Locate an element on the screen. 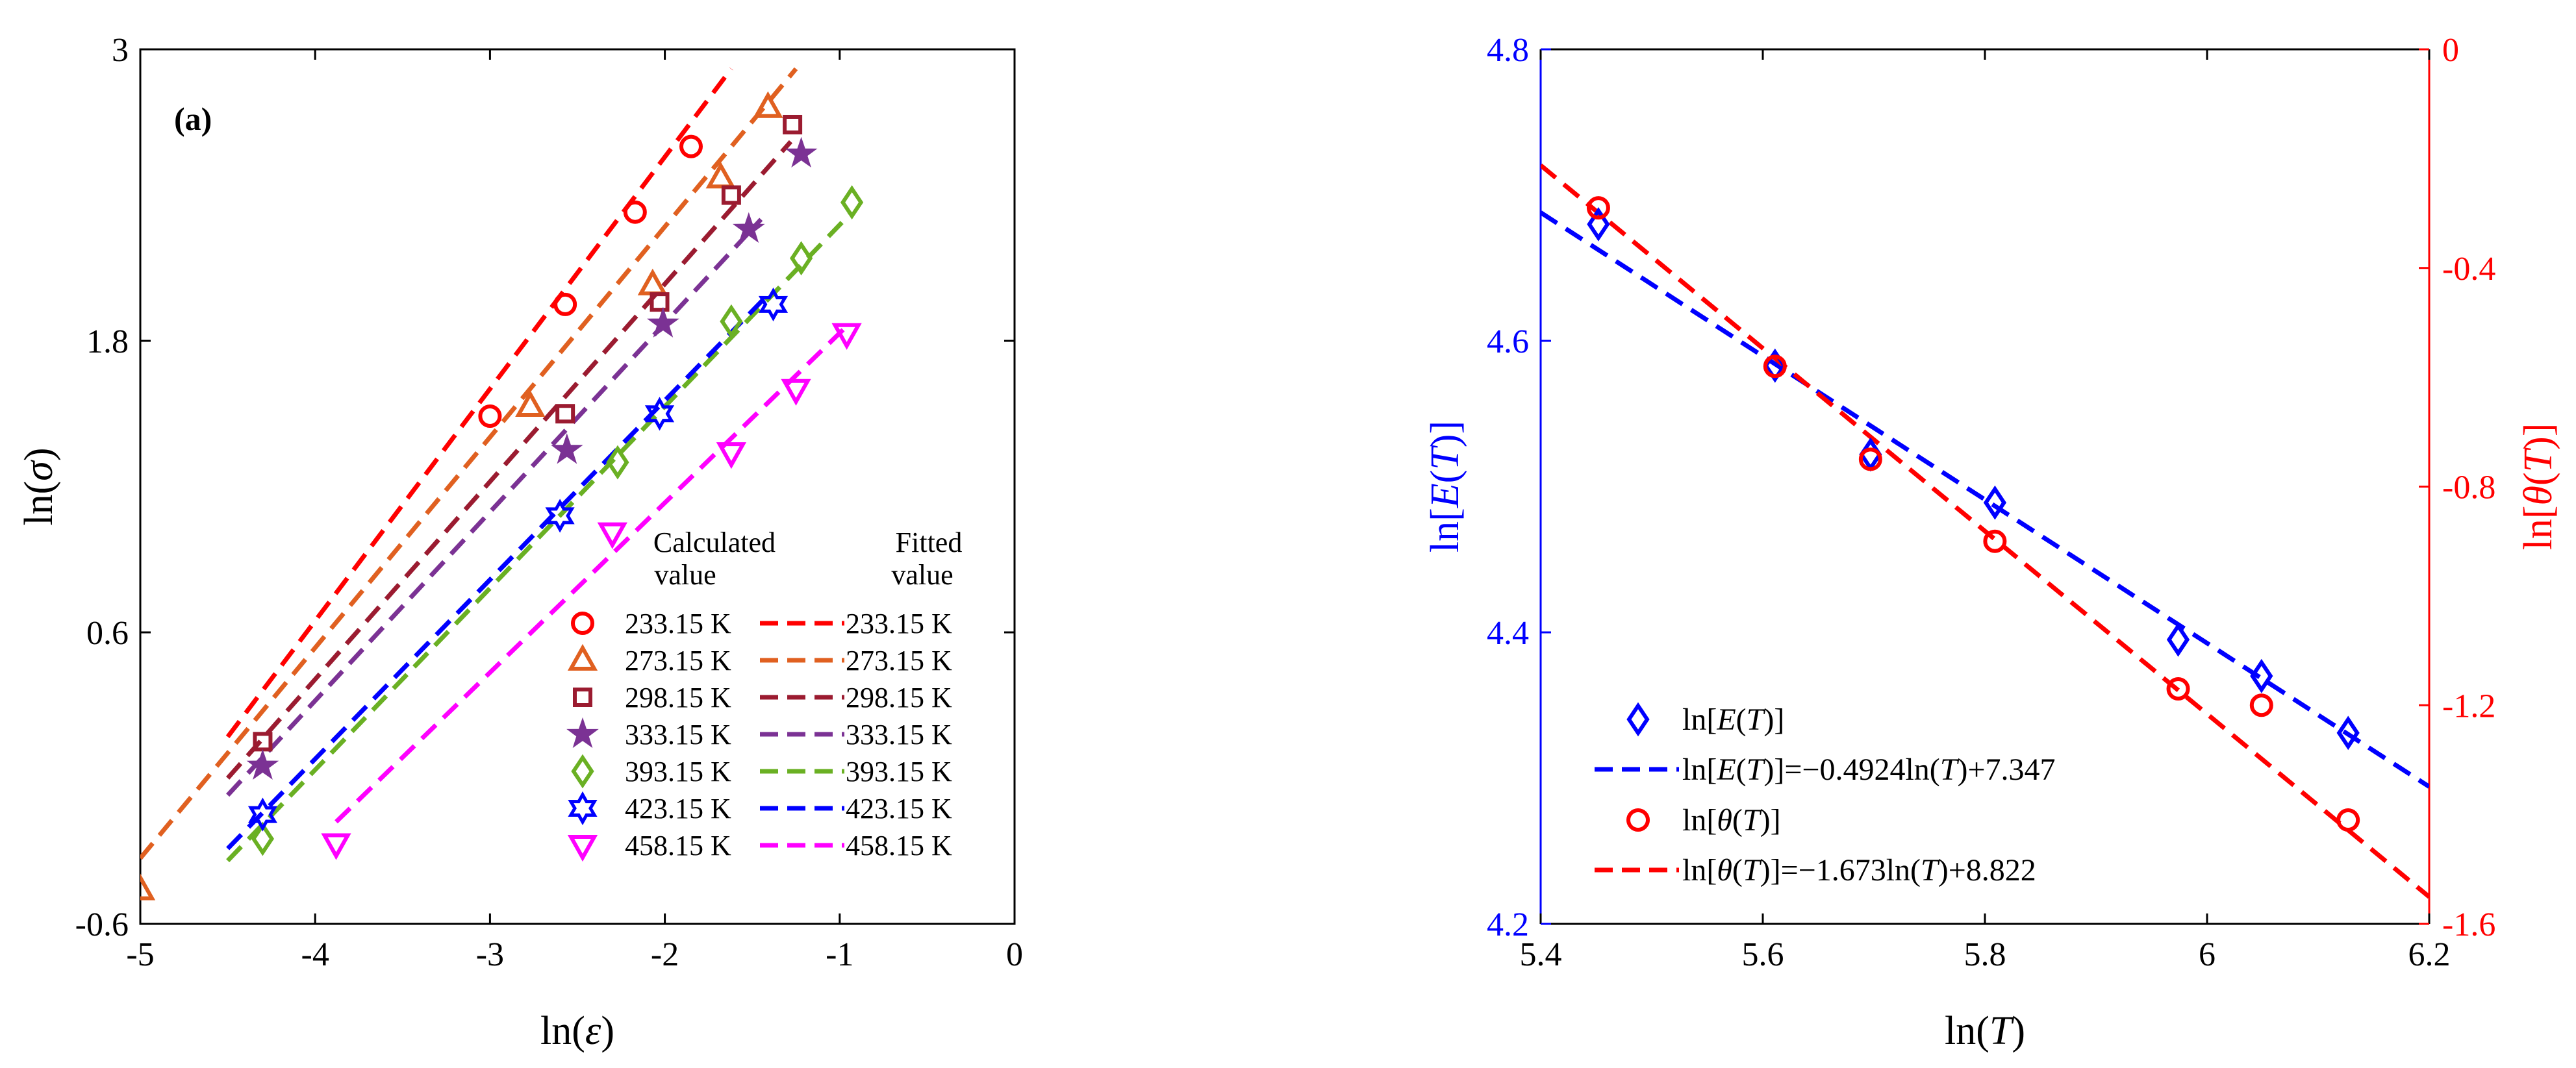 This screenshot has height=1068, width=2576. legend-label: ln[θ(T)] is located at coordinates (1732, 820).